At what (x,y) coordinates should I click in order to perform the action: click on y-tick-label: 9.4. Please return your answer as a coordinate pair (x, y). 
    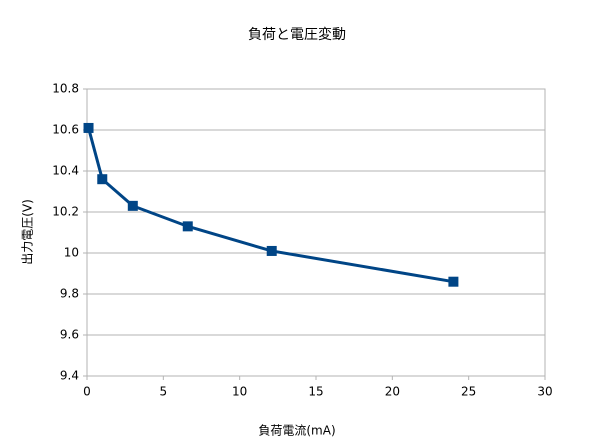
    Looking at the image, I should click on (69, 376).